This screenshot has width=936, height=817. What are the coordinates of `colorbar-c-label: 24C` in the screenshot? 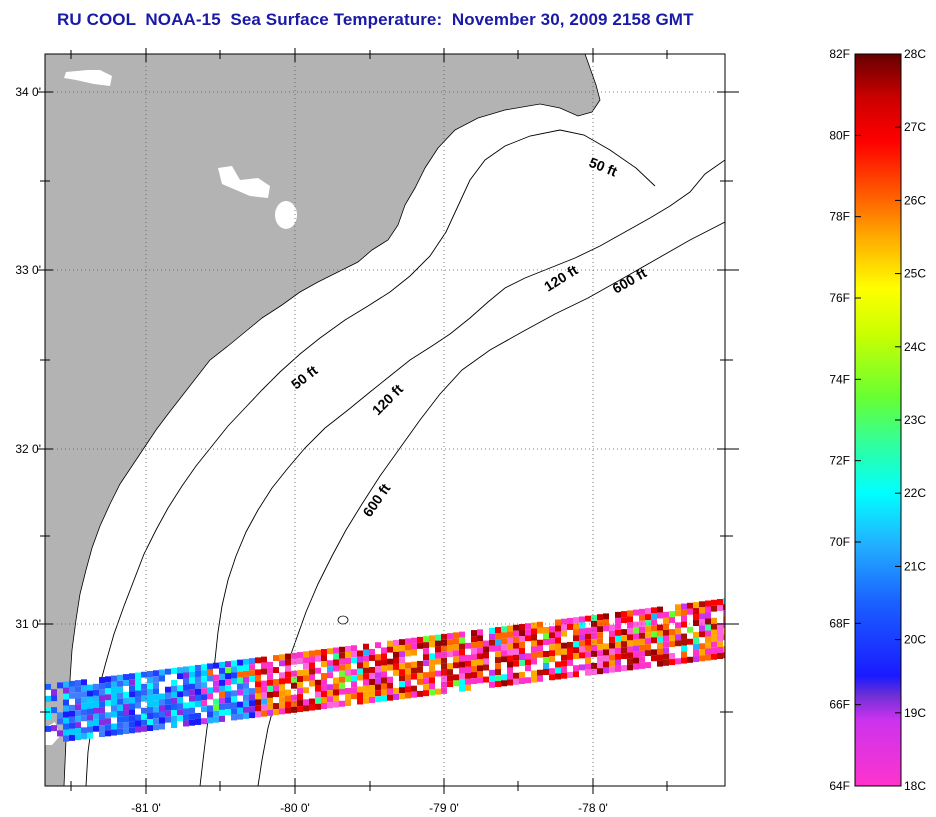 It's located at (915, 347).